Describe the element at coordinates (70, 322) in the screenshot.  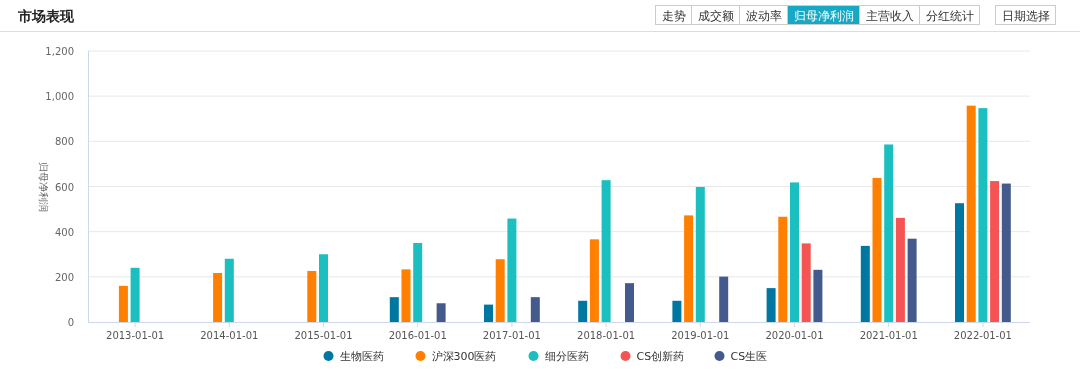
I see `y-tick-label: 0` at that location.